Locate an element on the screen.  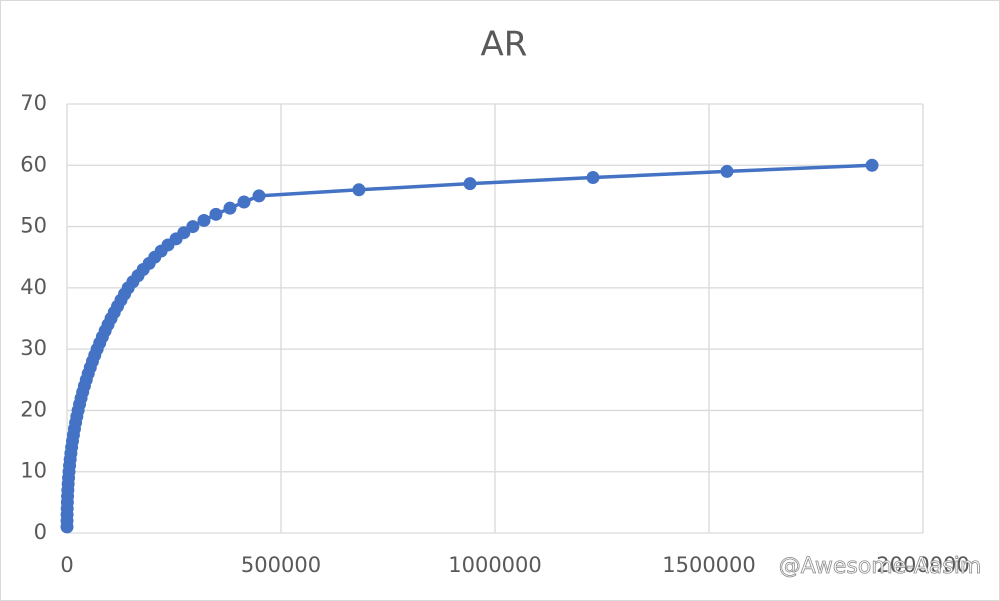
x-tick-label: 2000000 is located at coordinates (923, 565).